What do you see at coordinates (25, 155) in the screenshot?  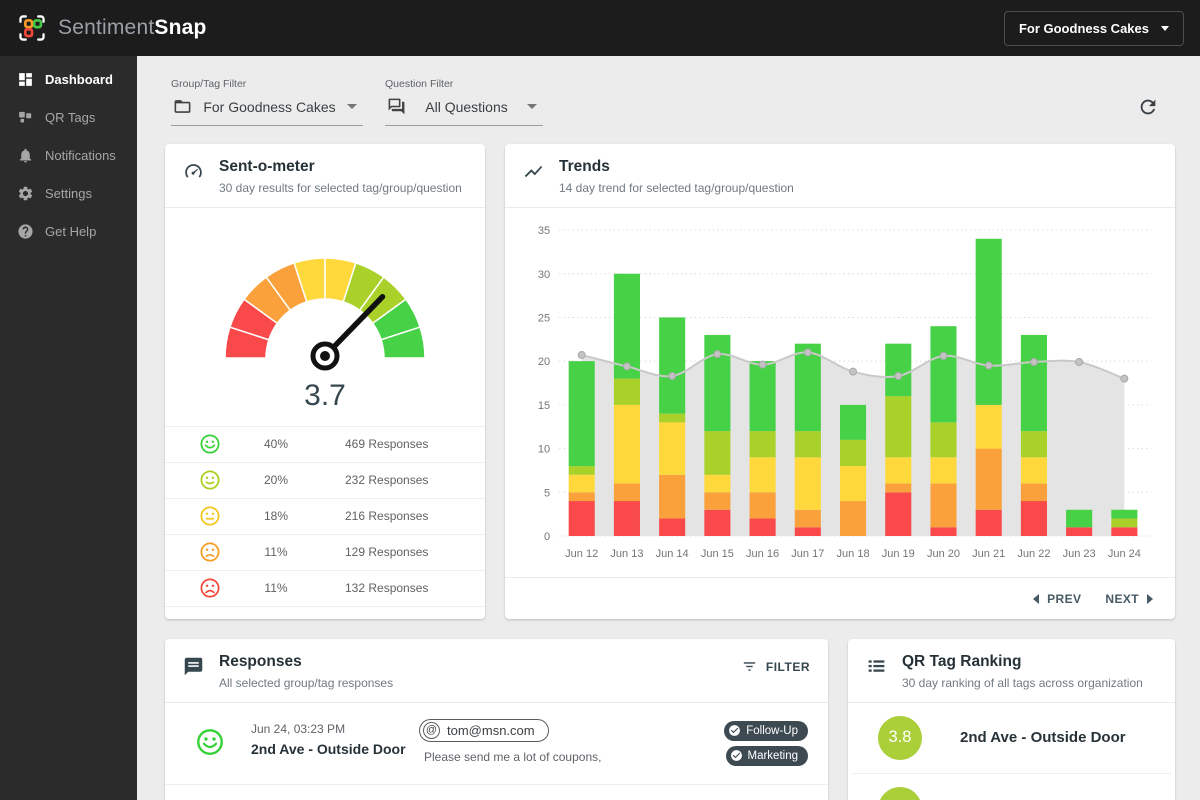 I see `bell-icon` at bounding box center [25, 155].